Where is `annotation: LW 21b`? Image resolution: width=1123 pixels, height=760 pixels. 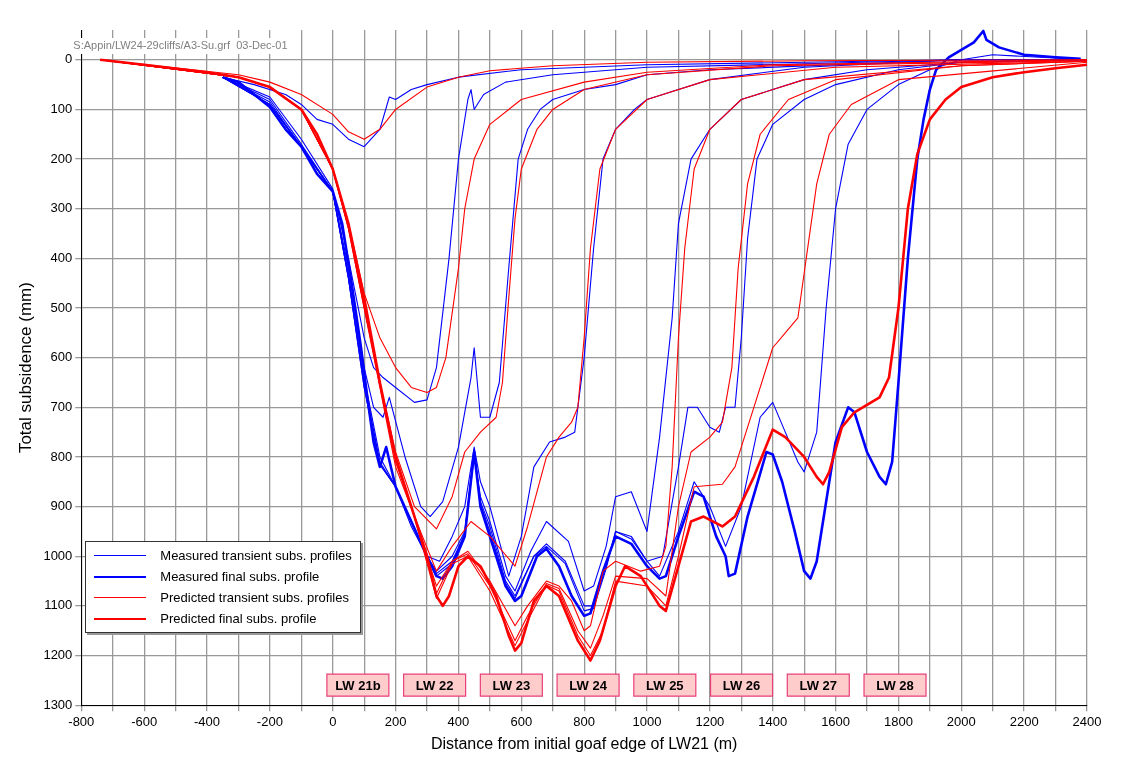
annotation: LW 21b is located at coordinates (358, 685).